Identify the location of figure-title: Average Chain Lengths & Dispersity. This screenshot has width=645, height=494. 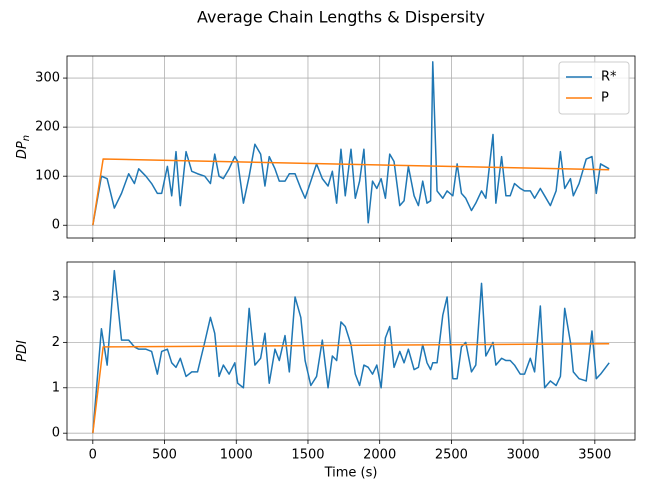
(341, 17).